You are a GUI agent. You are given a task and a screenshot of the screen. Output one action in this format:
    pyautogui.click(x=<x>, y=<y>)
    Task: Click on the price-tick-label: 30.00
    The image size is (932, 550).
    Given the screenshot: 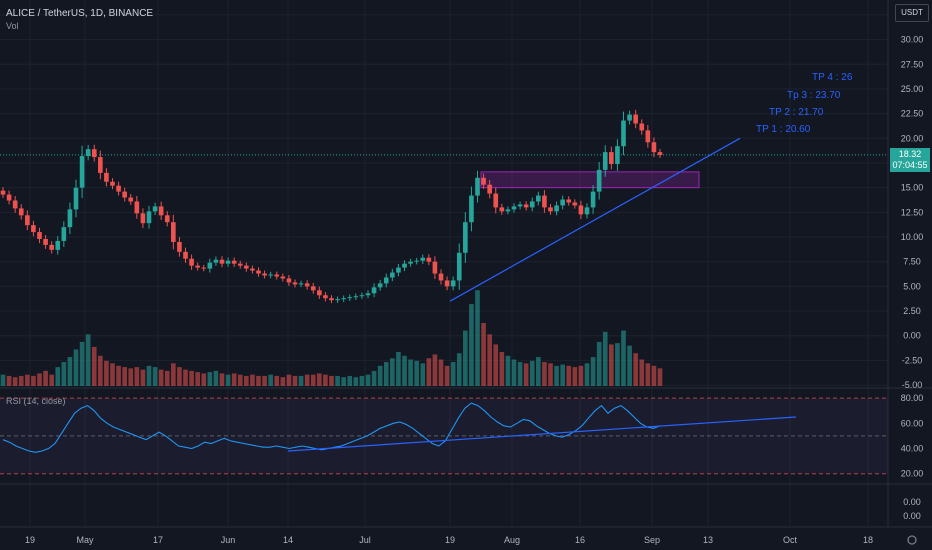 What is the action you would take?
    pyautogui.click(x=912, y=40)
    